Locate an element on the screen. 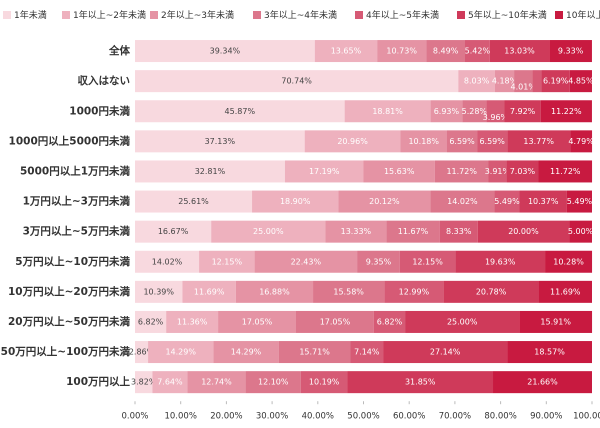 Image resolution: width=600 pixels, height=428 pixels. value-label: 19.63% is located at coordinates (500, 261).